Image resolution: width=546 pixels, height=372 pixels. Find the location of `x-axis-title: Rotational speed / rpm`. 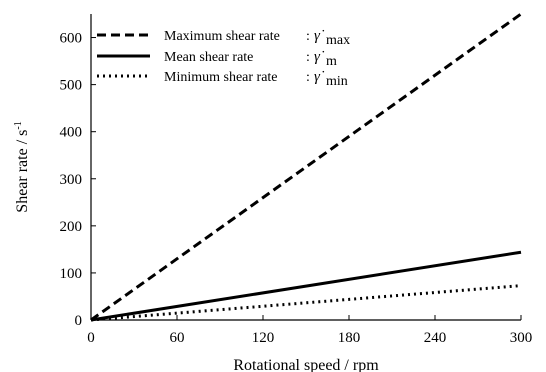

x-axis-title: Rotational speed / rpm is located at coordinates (306, 364).